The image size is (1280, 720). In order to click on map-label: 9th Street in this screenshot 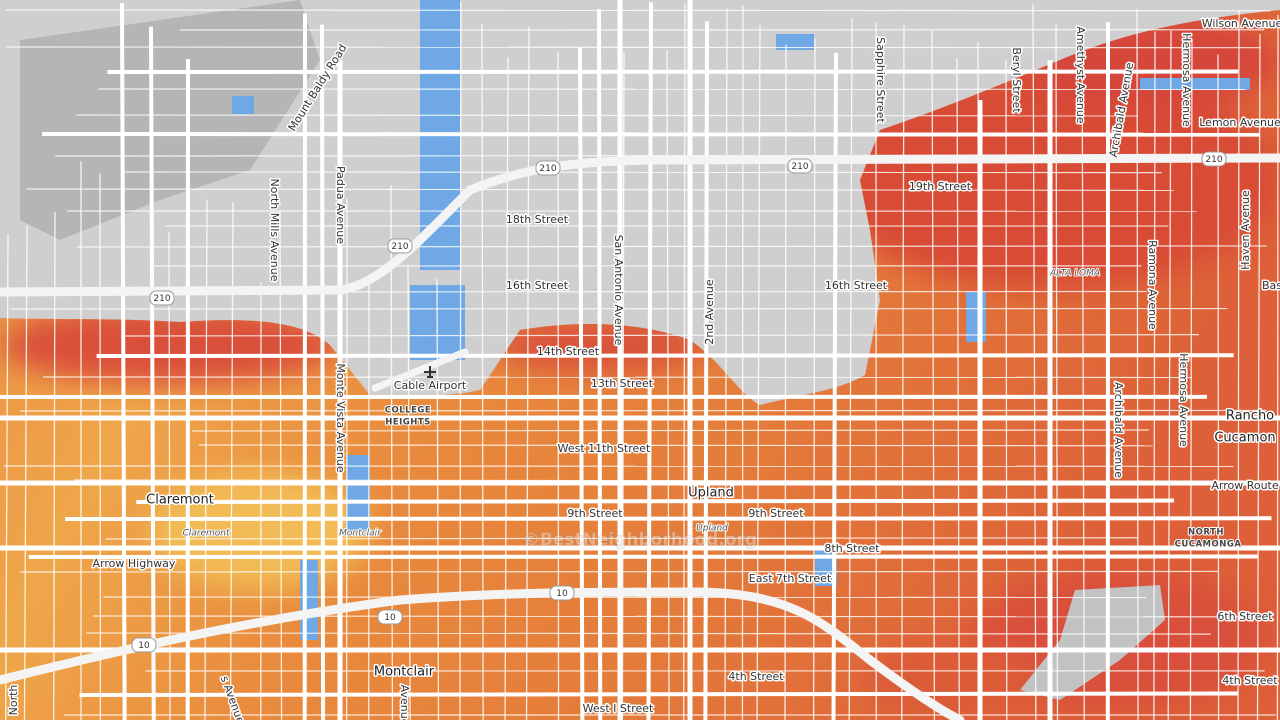, I will do `click(595, 513)`.